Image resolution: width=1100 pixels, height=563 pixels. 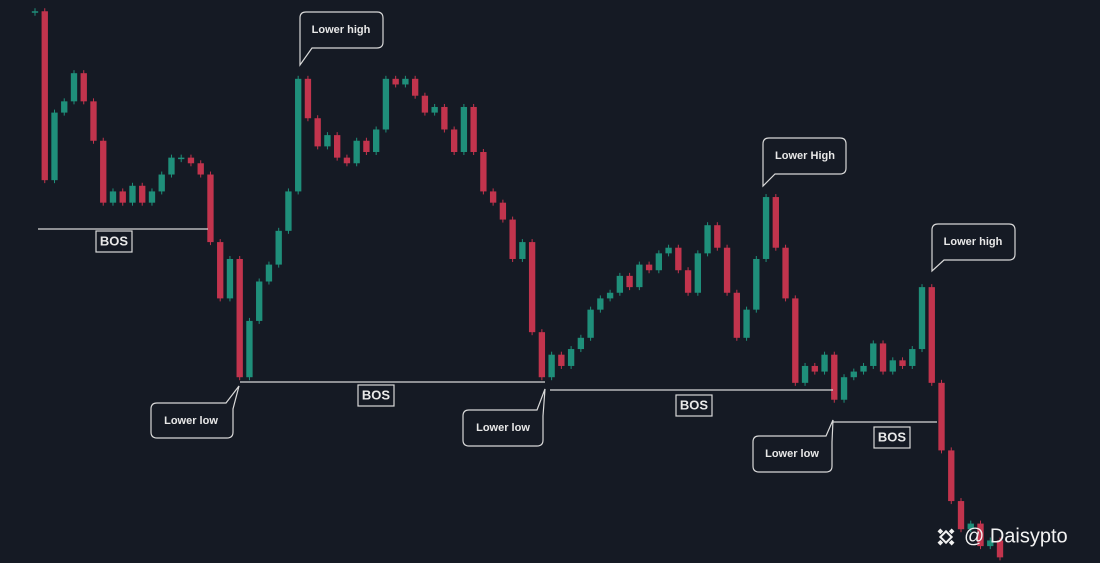 I want to click on callout: Lower High, so click(x=804, y=162).